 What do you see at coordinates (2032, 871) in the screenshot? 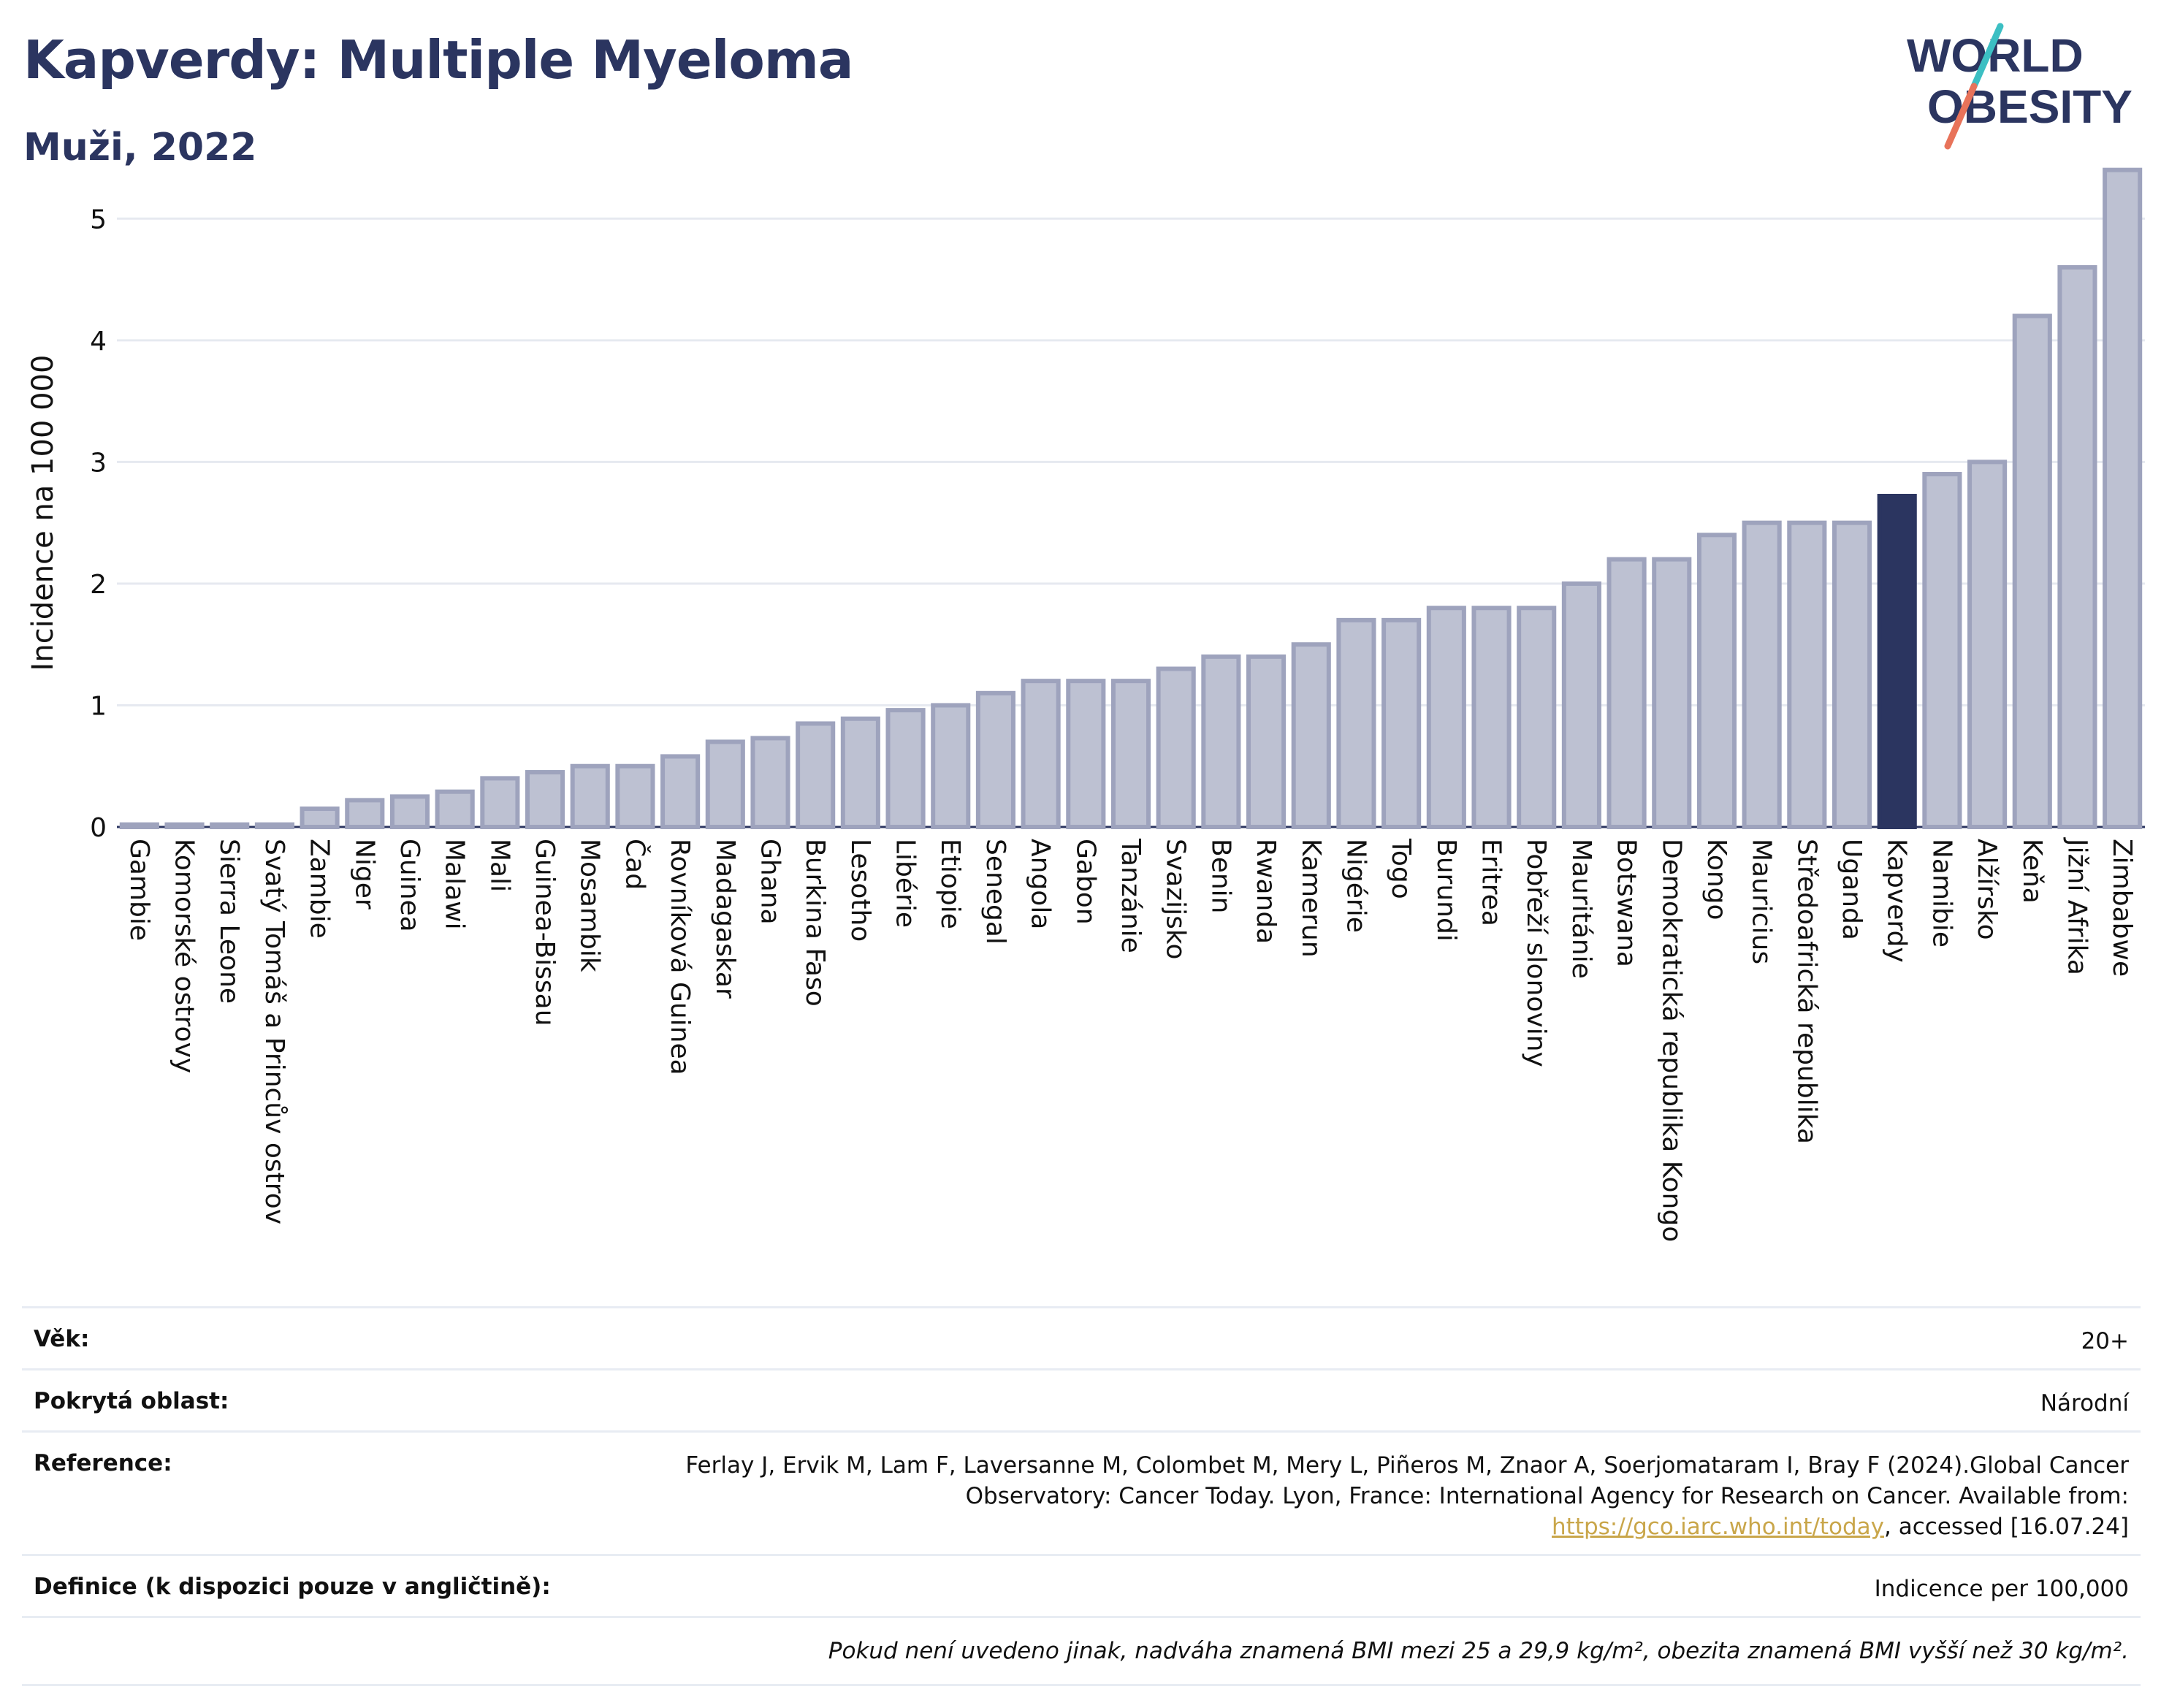
I see `x-tick-label: Keňa` at bounding box center [2032, 871].